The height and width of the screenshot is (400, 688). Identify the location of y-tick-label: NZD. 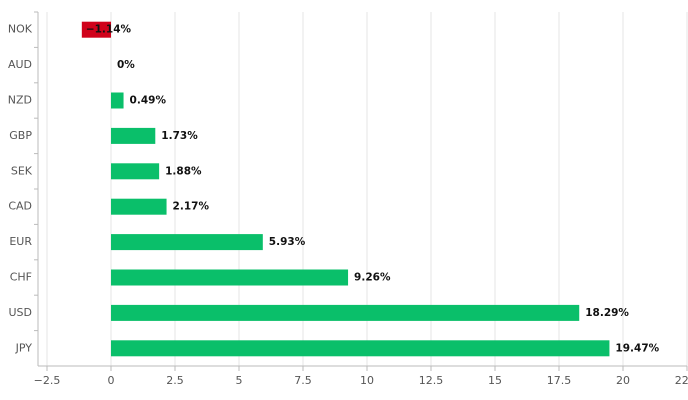
(20, 100).